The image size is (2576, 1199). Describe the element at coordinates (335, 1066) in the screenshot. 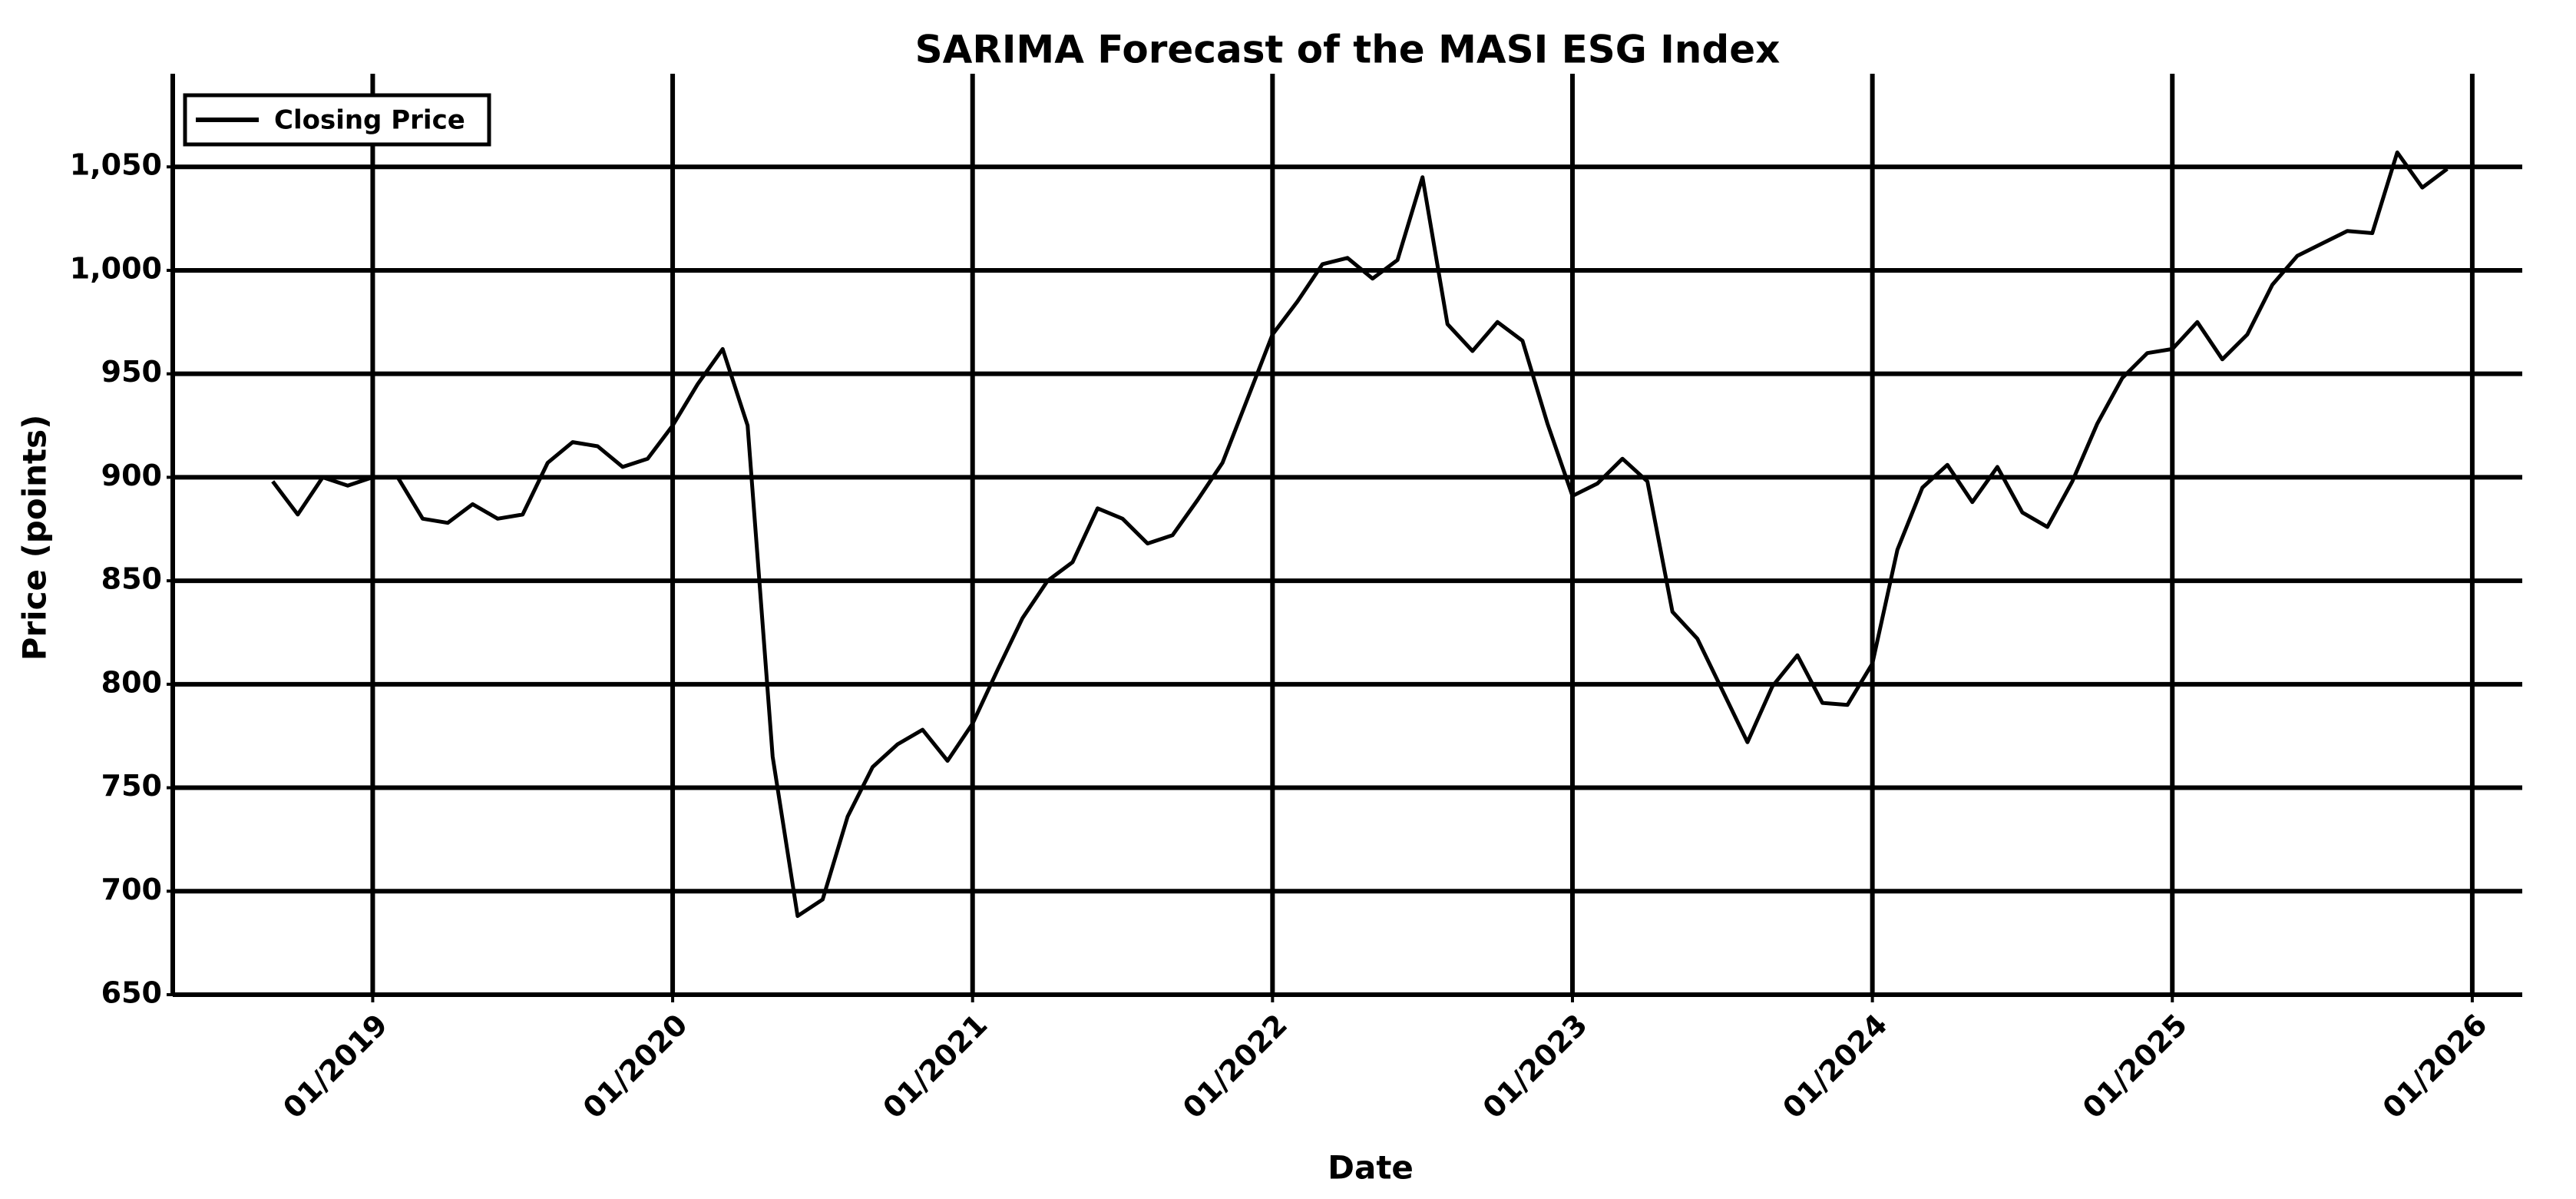

I see `x-tick-label: 01/2019` at that location.